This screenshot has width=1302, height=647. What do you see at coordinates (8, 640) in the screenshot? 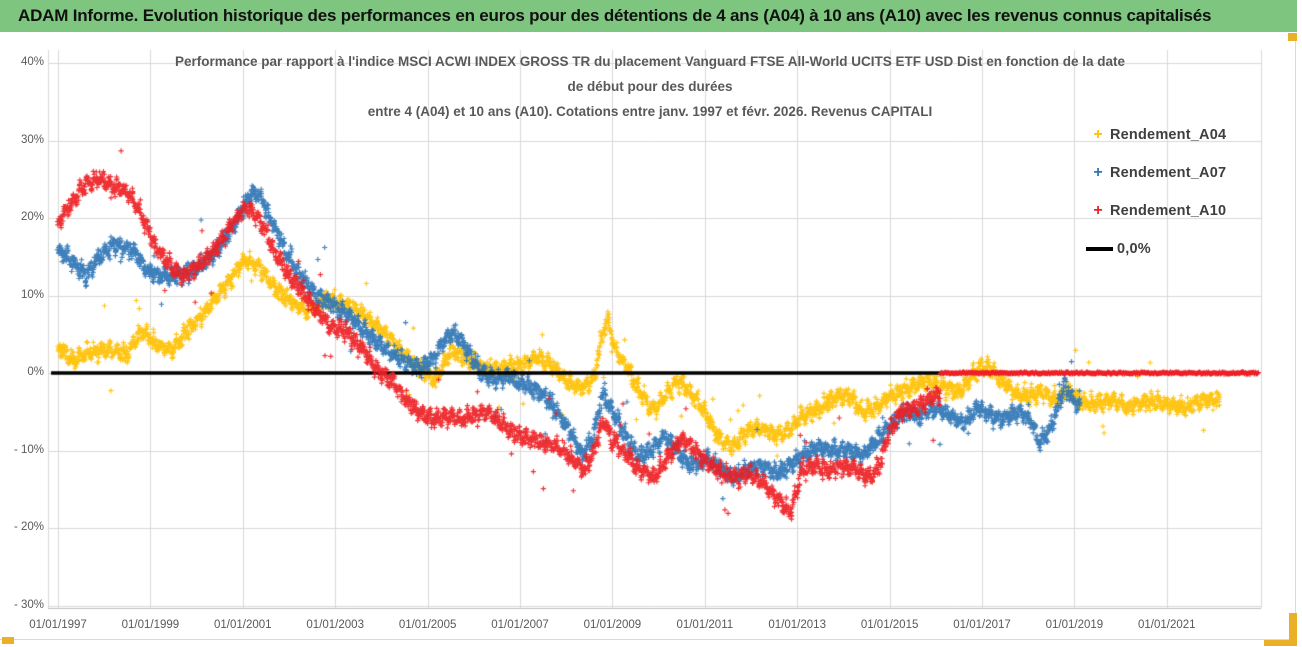
I see `selection-handle-bottom-left` at bounding box center [8, 640].